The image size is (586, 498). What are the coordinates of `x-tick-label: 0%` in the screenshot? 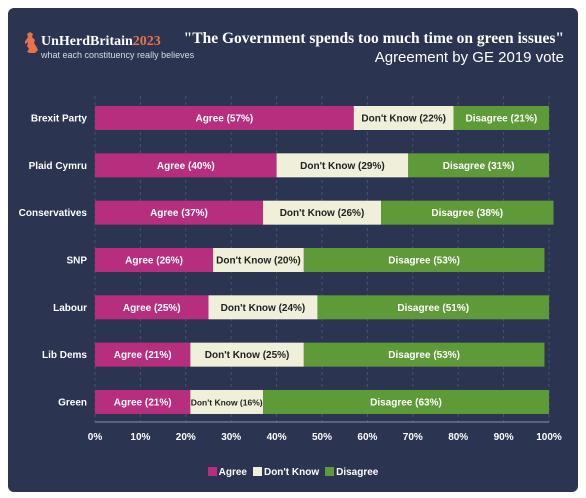 It's located at (95, 437).